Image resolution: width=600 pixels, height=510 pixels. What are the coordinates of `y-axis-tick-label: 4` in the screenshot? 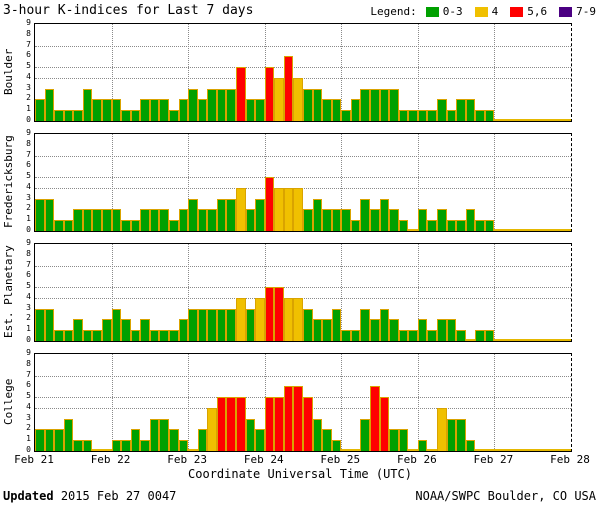 It's located at (28, 406).